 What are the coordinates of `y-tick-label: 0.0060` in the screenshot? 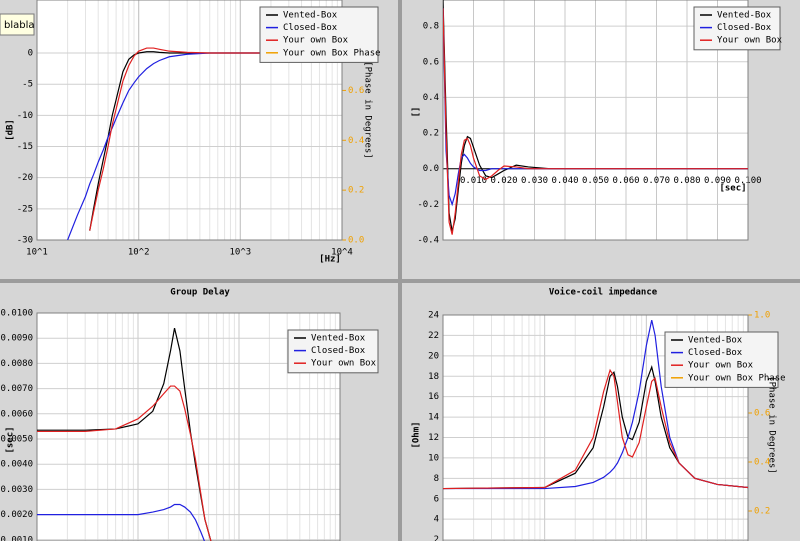 It's located at (16, 414).